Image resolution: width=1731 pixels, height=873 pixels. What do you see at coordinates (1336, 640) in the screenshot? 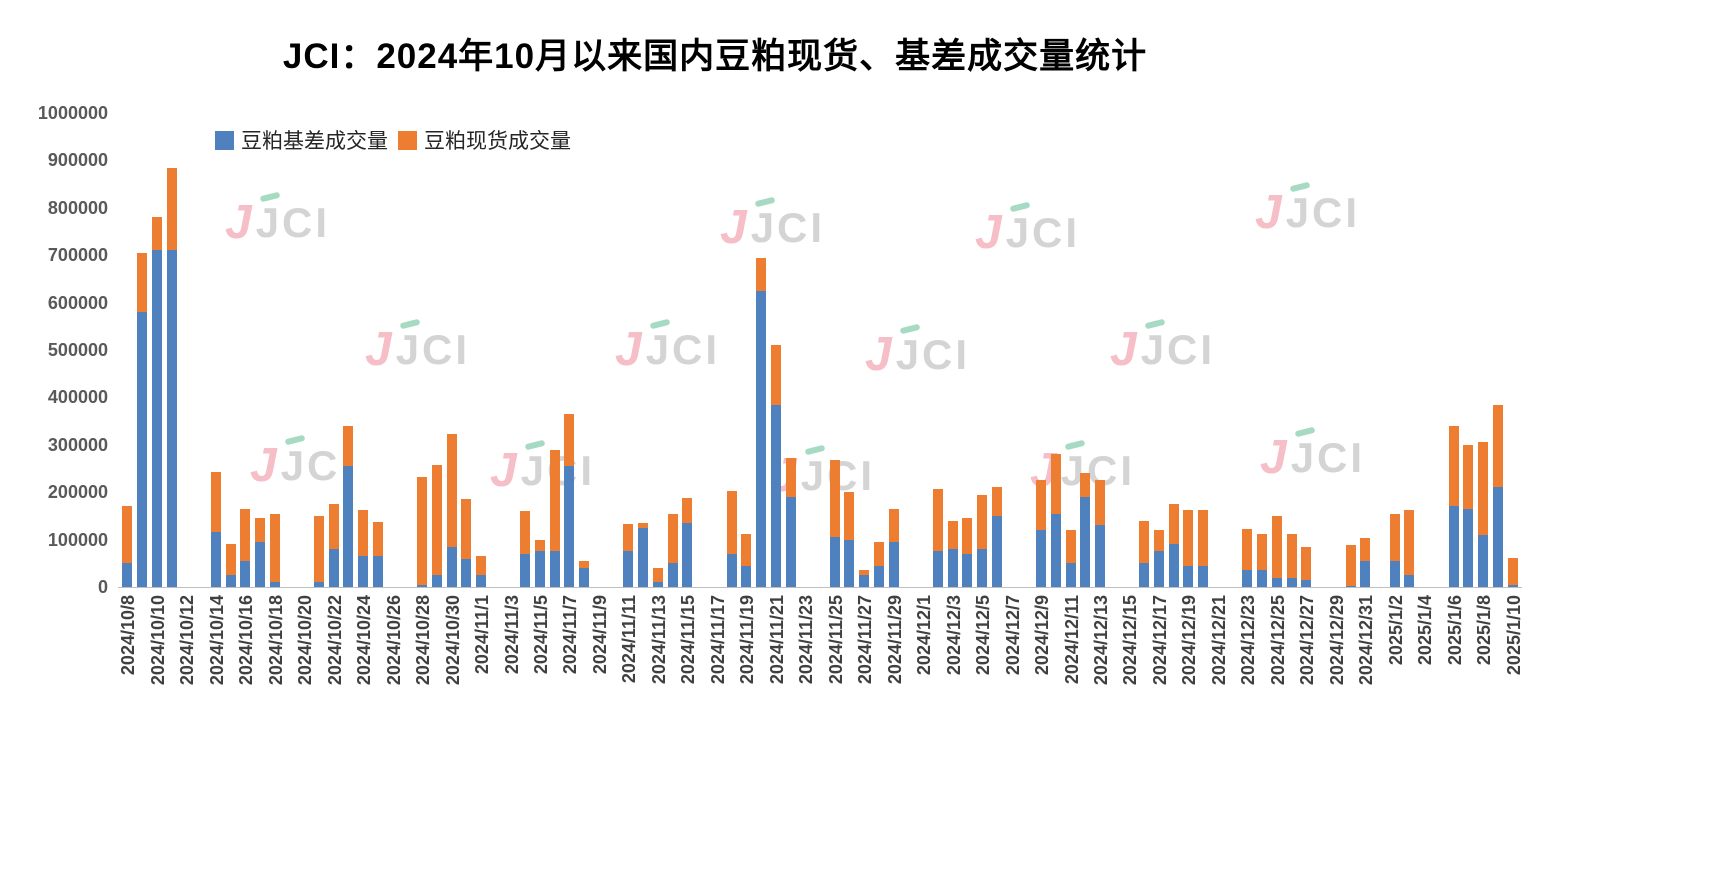
I see `x-tick-label: 2024/12/29` at bounding box center [1336, 640].